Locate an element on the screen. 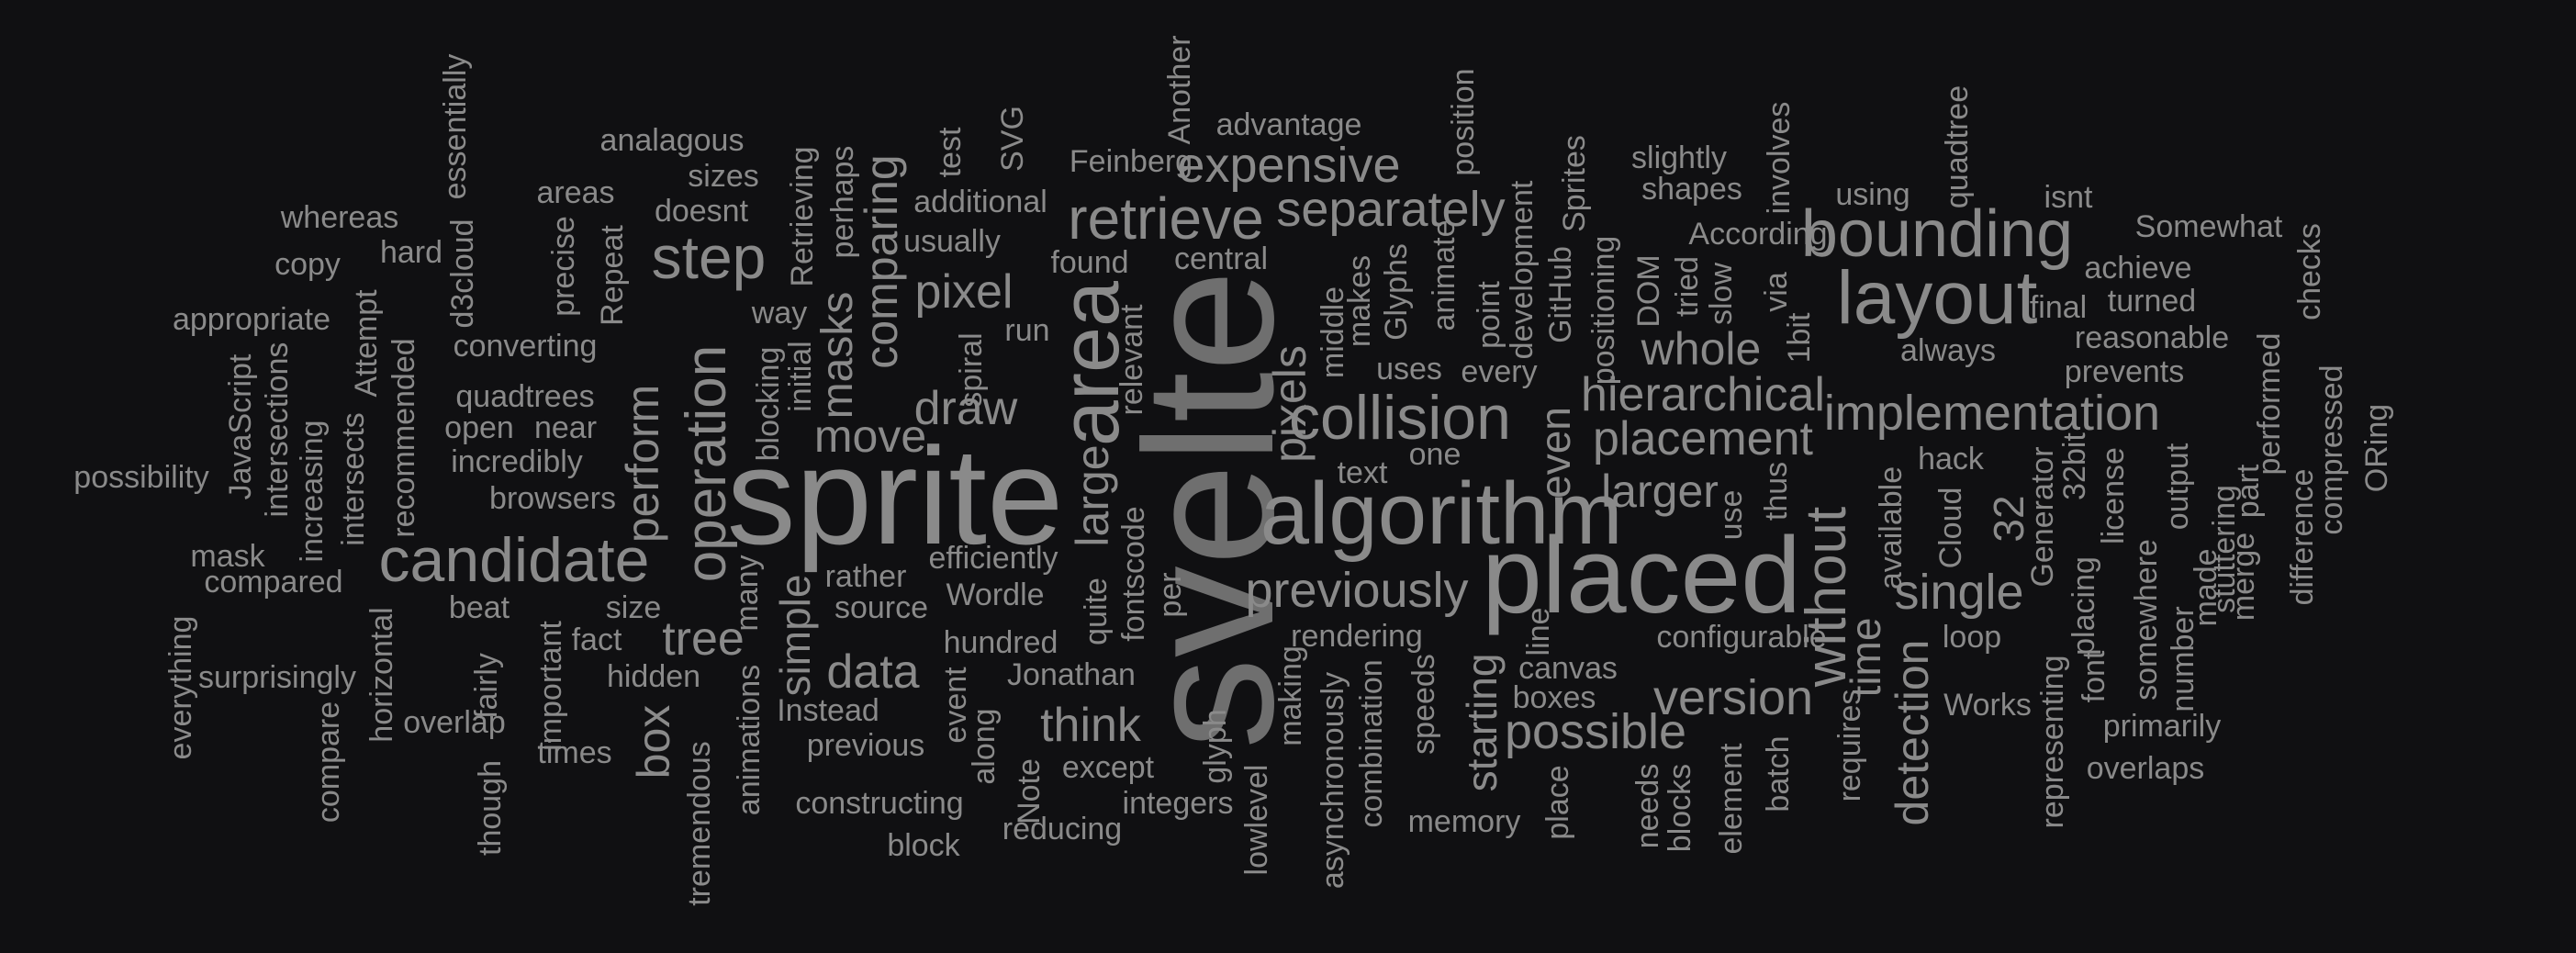 The height and width of the screenshot is (953, 2576). word-overlaps: overlaps is located at coordinates (2145, 769).